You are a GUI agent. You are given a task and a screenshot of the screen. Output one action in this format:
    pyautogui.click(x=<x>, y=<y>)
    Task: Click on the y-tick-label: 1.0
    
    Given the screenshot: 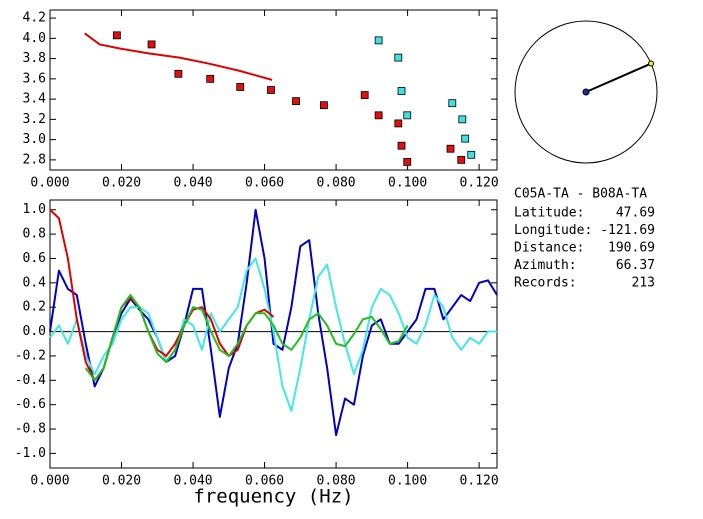 What is the action you would take?
    pyautogui.click(x=34, y=209)
    